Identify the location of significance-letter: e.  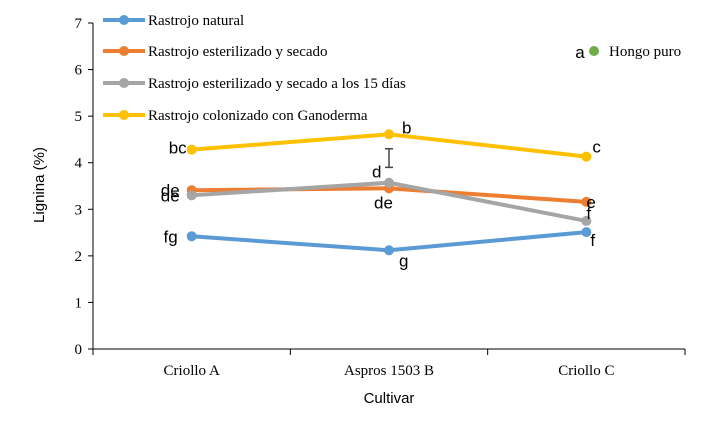
(590, 202).